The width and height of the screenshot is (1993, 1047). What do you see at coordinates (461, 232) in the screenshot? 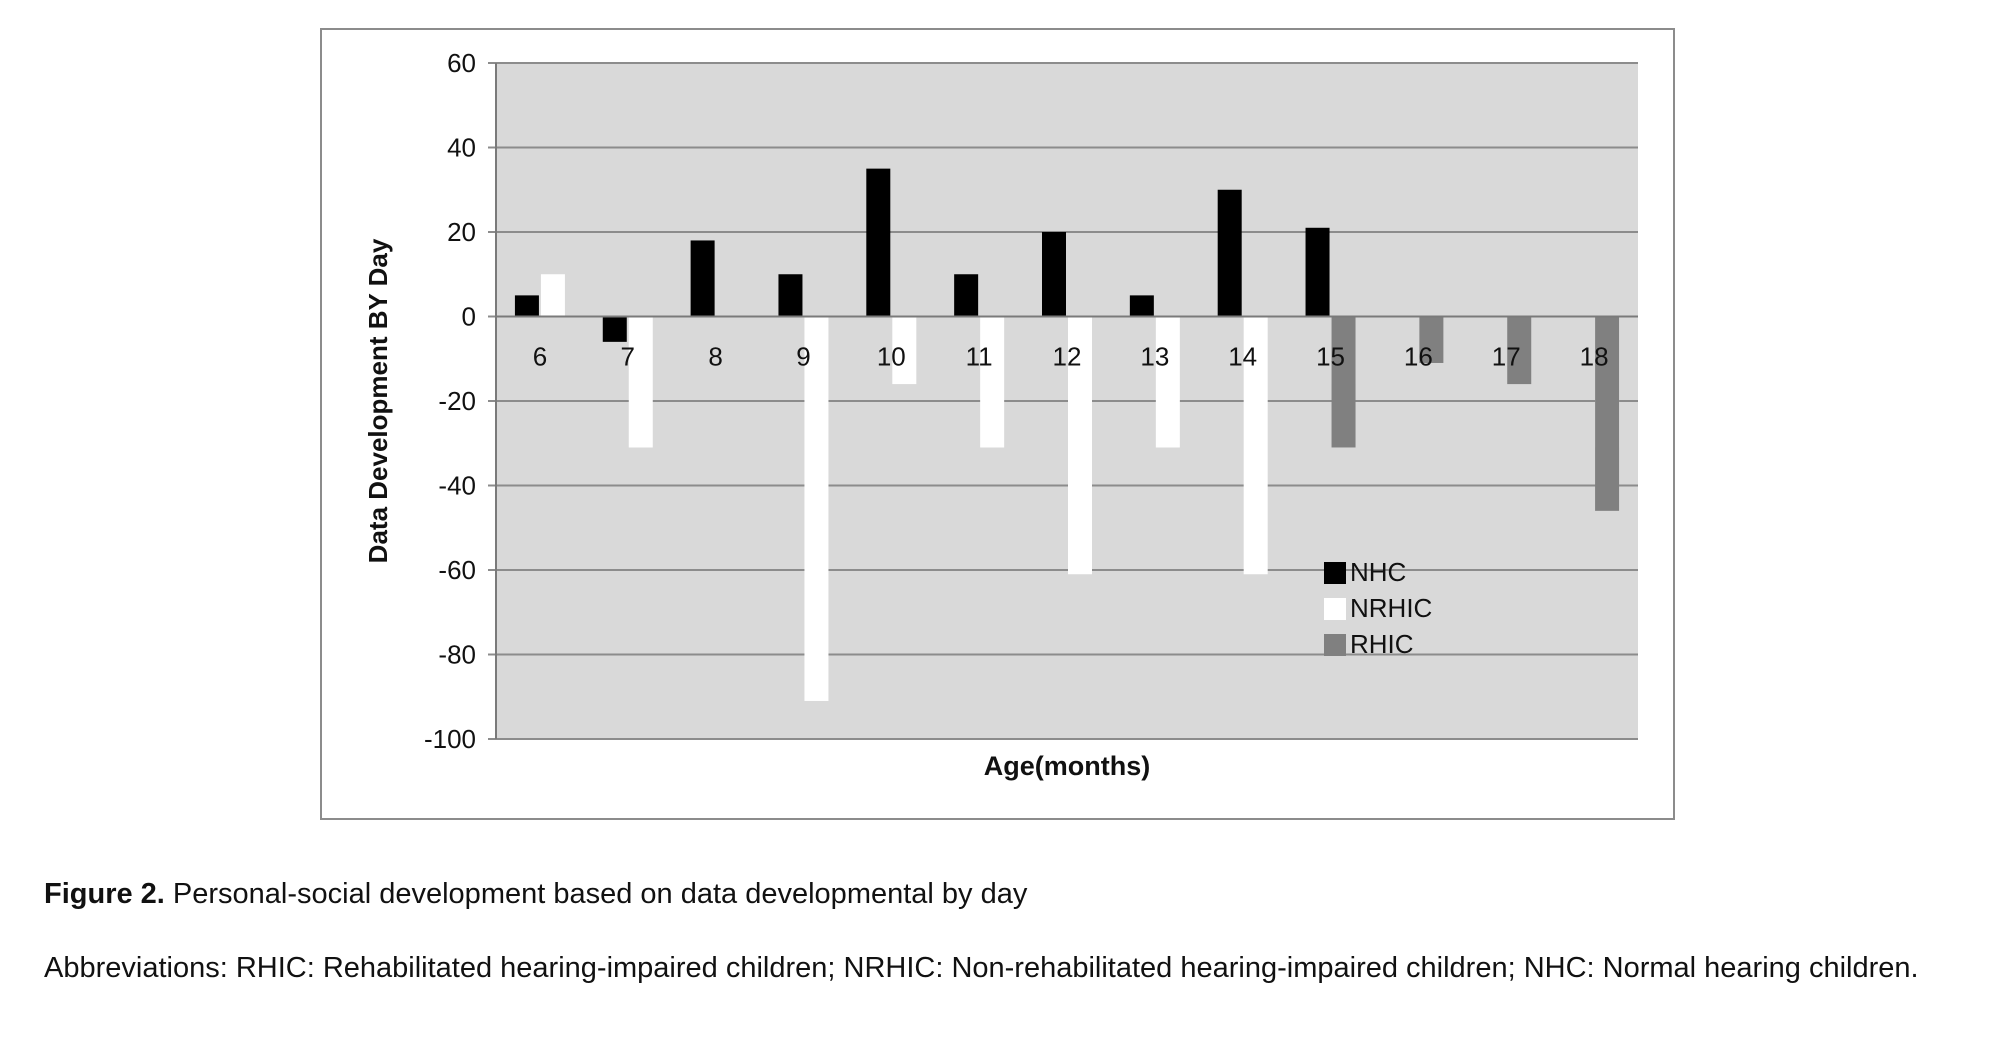
I see `y-tick-label: 20` at bounding box center [461, 232].